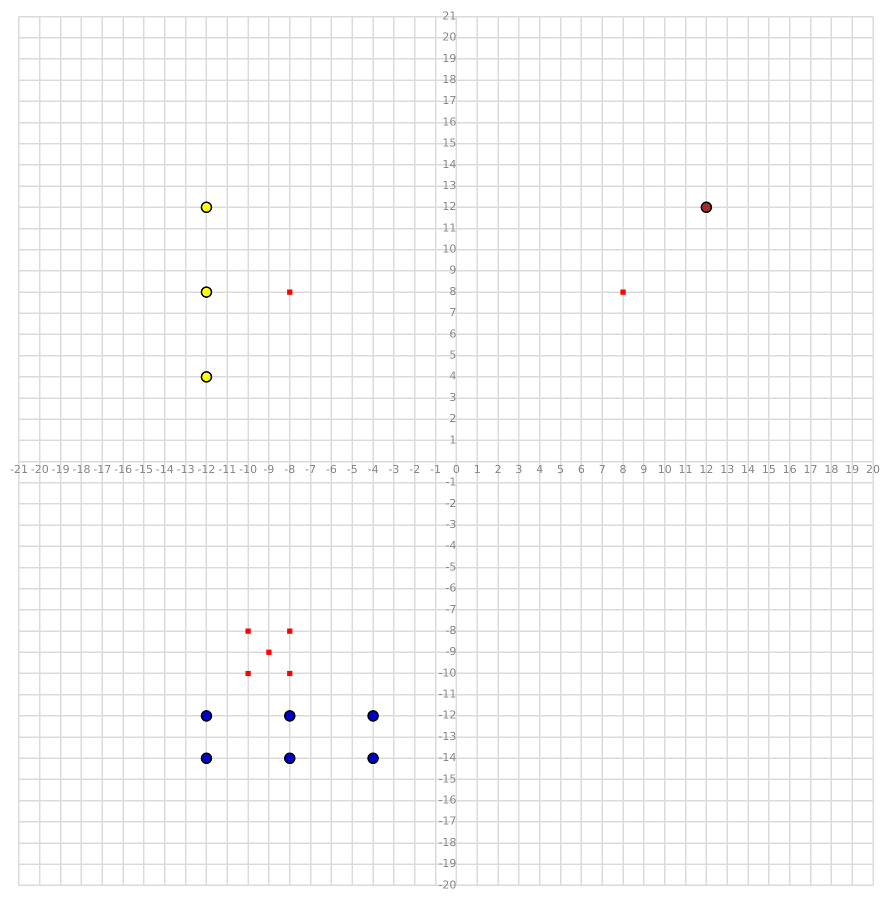  What do you see at coordinates (449, 58) in the screenshot?
I see `y-tick-label: 19` at bounding box center [449, 58].